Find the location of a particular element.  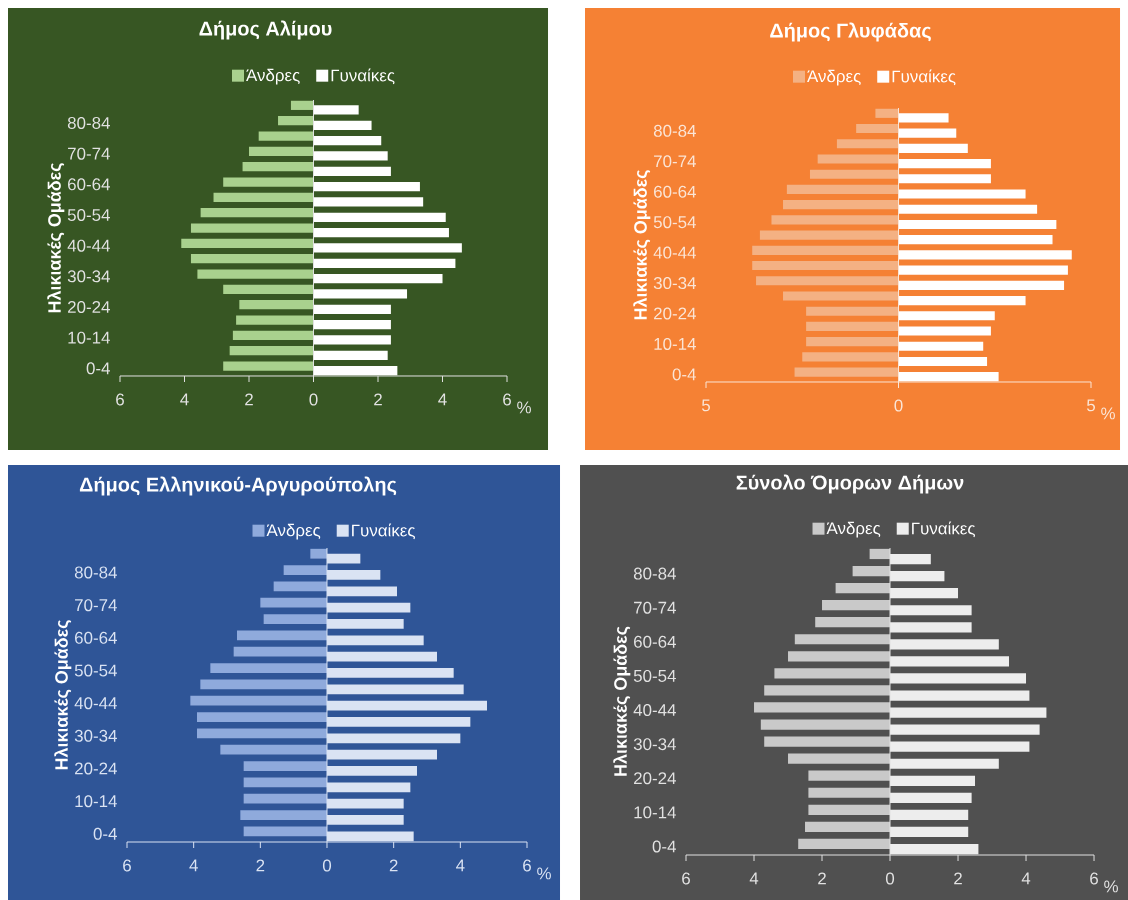

legend-label: Γυναίκες is located at coordinates (363, 76).